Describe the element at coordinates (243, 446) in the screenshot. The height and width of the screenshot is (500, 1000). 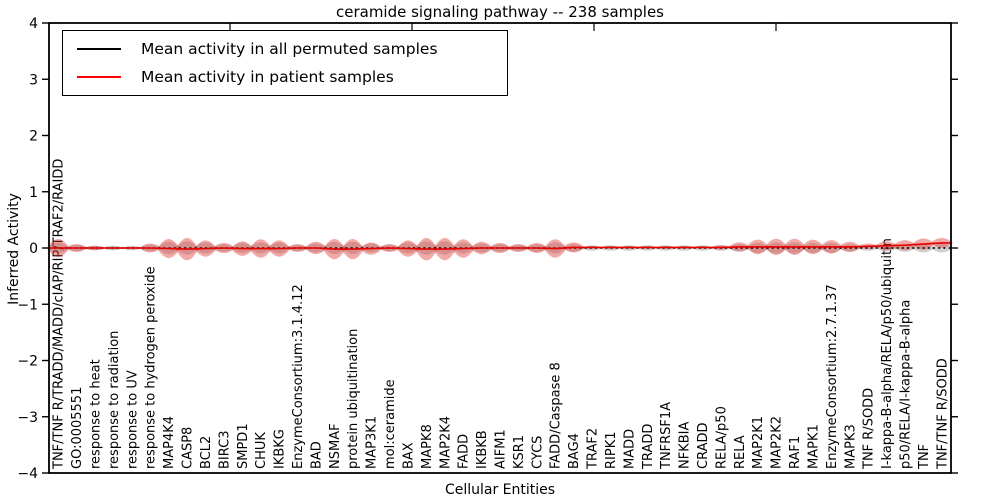
I see `x-tick-label: SMPD1` at that location.